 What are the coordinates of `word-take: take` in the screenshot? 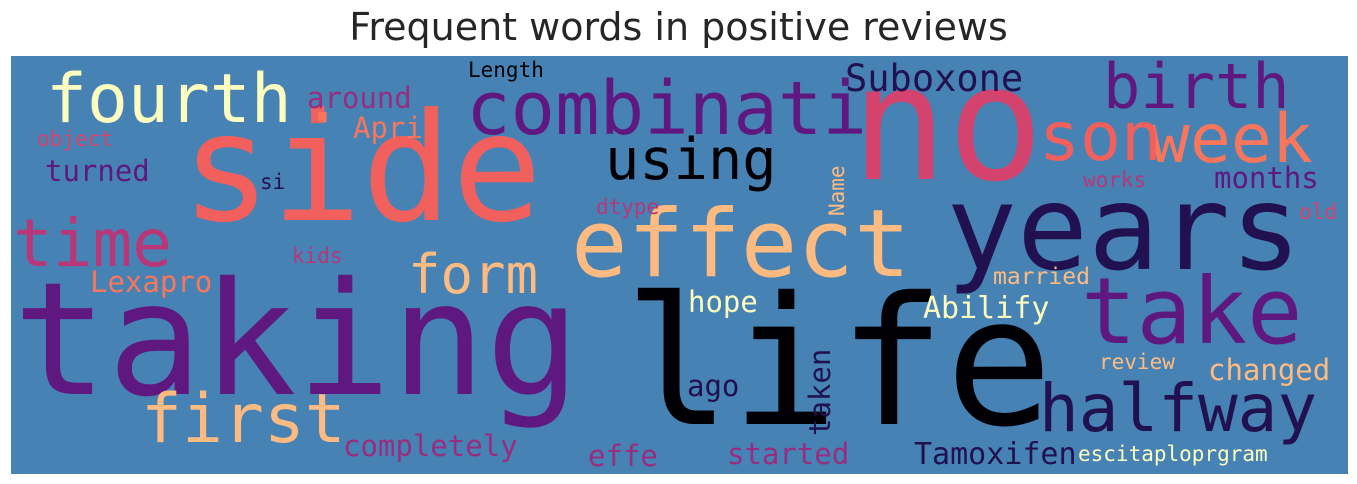 It's located at (1192, 311).